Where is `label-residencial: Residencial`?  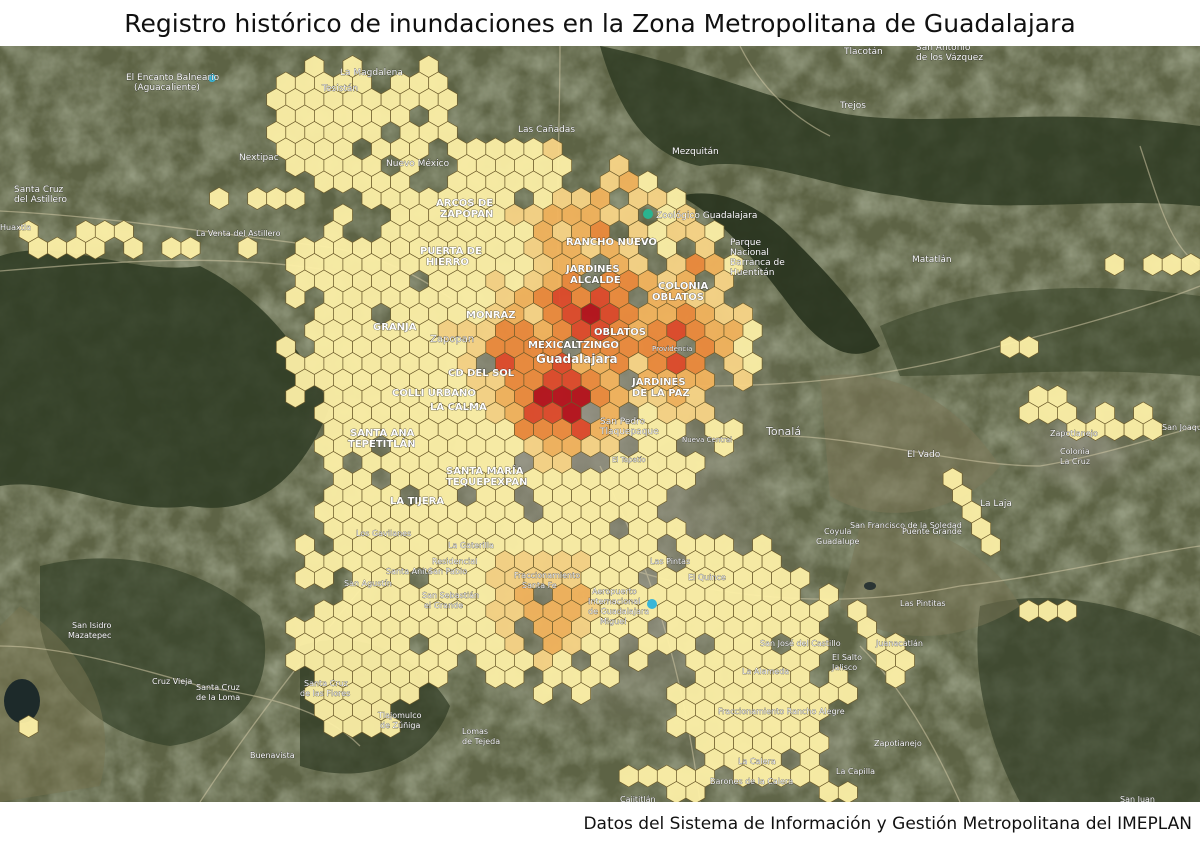
label-residencial: Residencial is located at coordinates (454, 561).